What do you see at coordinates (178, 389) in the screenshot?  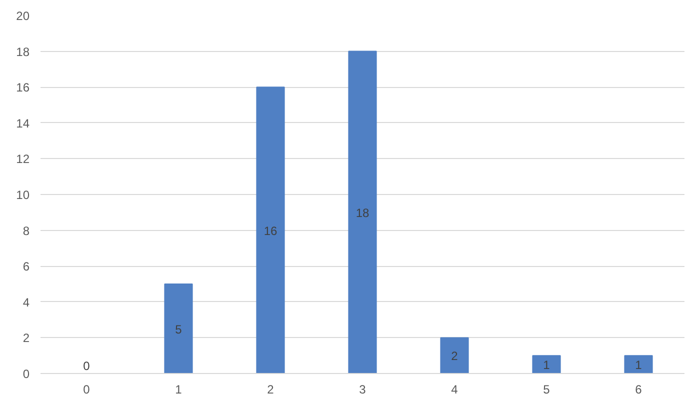 I see `x-tick-label: 1` at bounding box center [178, 389].